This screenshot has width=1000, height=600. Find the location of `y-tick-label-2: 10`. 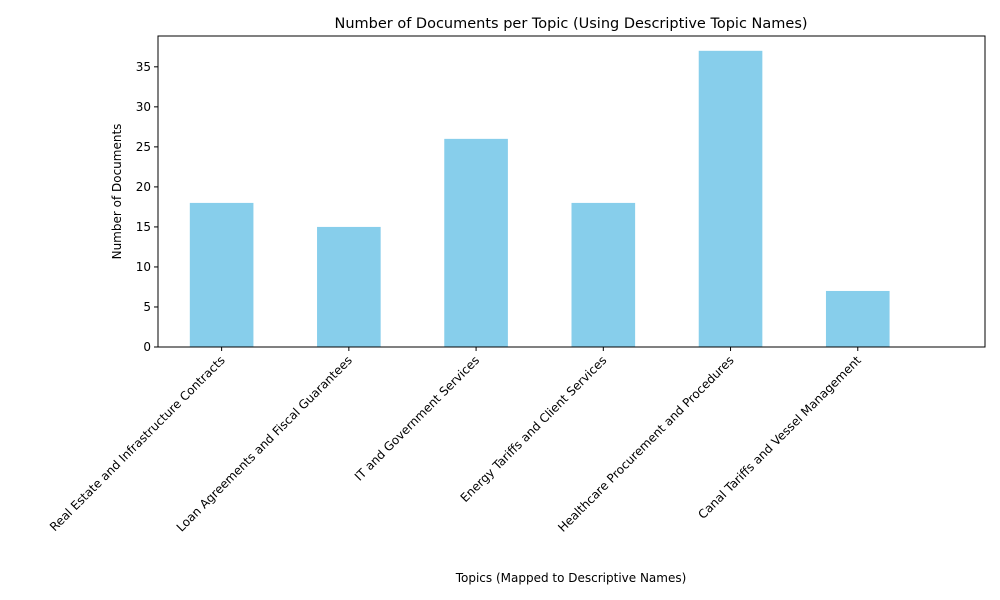

y-tick-label-2: 10 is located at coordinates (143, 267).